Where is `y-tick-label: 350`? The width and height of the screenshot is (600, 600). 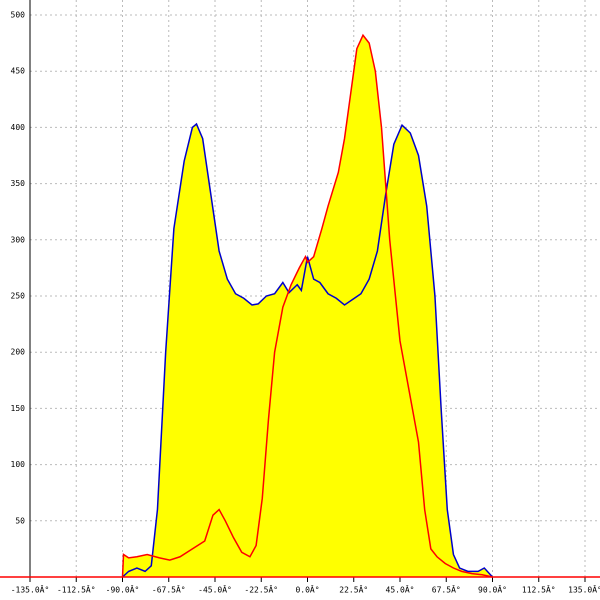 y-tick-label: 350 is located at coordinates (18, 183).